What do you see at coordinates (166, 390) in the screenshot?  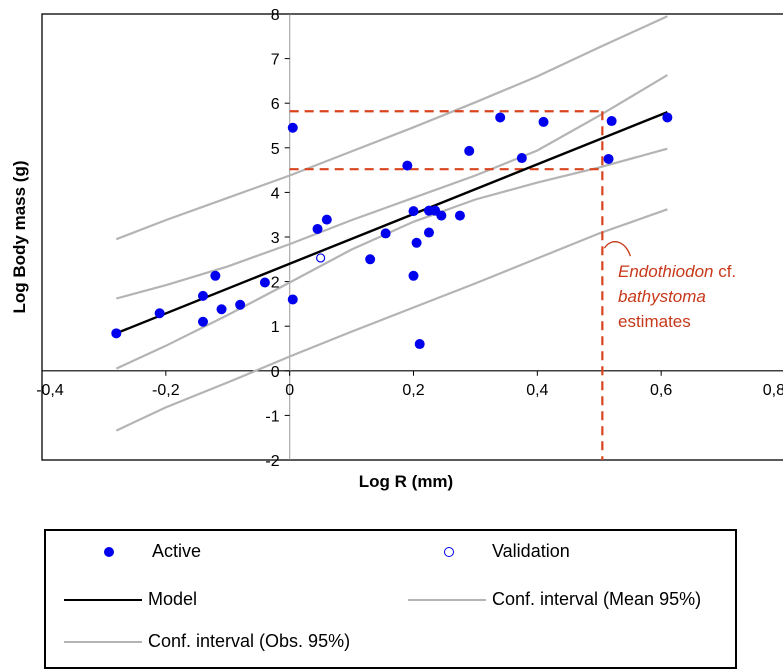 I see `x-tick-label: -0,2` at bounding box center [166, 390].